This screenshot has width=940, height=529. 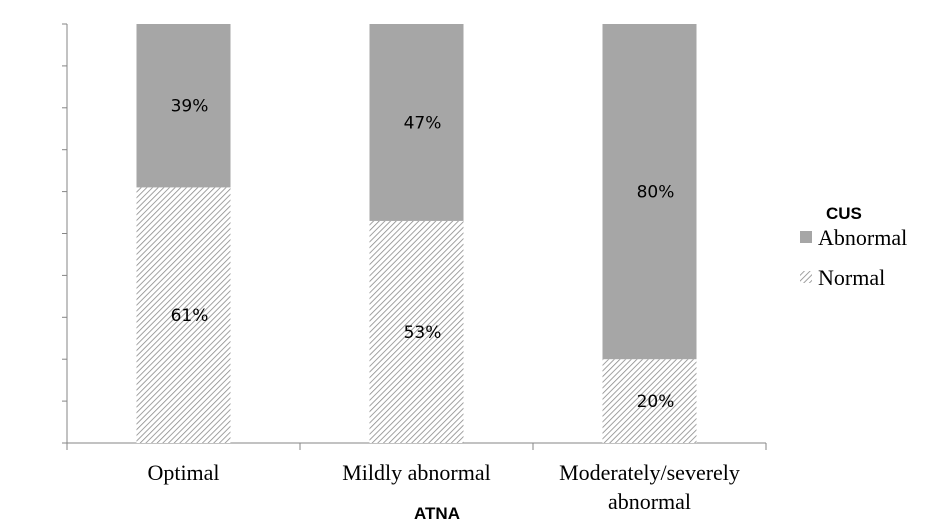 I want to click on legend-swatch-normal, so click(x=806, y=277).